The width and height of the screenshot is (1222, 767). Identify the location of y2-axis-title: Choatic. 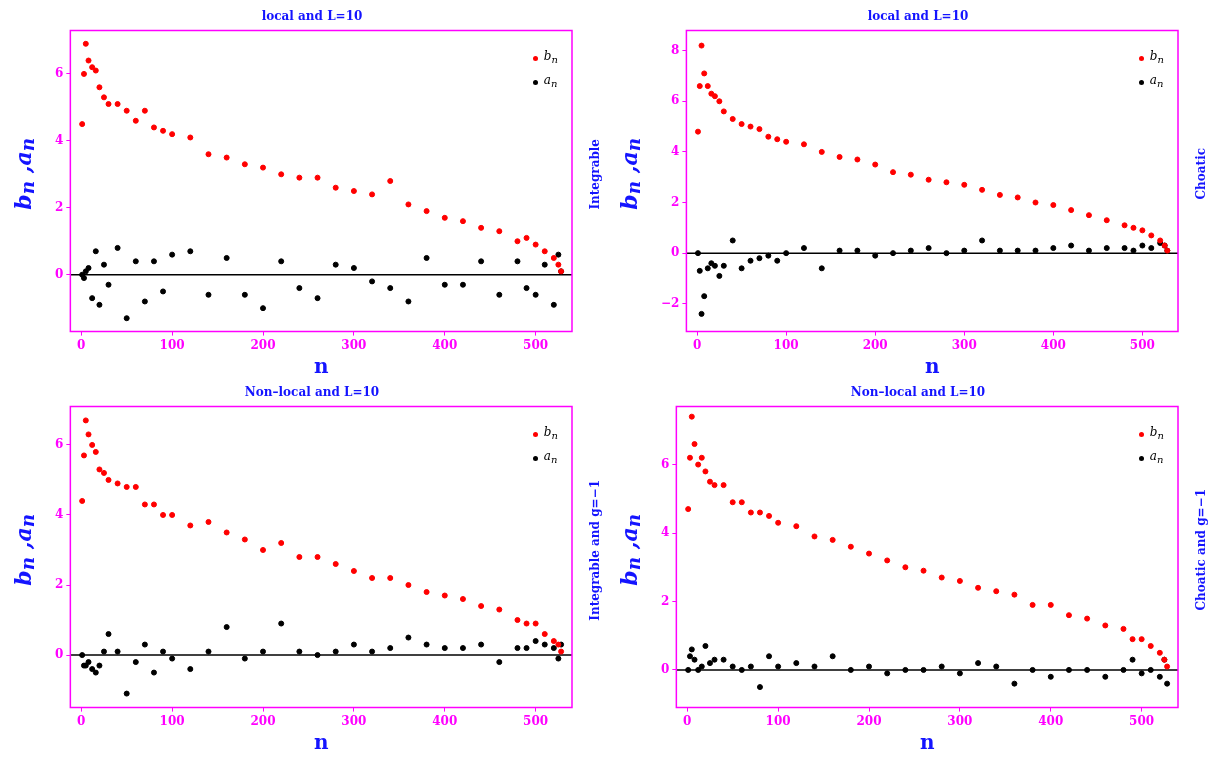
(1201, 174).